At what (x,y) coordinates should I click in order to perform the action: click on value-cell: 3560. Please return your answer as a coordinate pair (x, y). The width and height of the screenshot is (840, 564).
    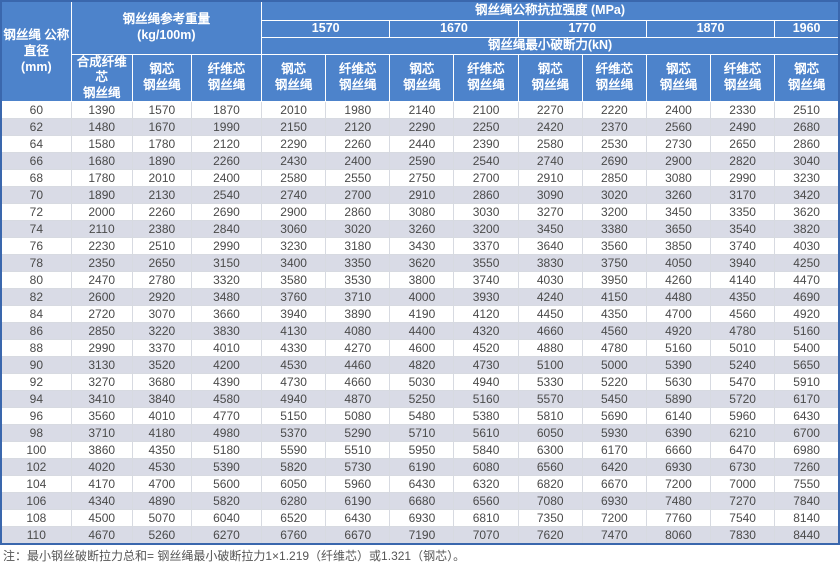
    Looking at the image, I should click on (614, 246).